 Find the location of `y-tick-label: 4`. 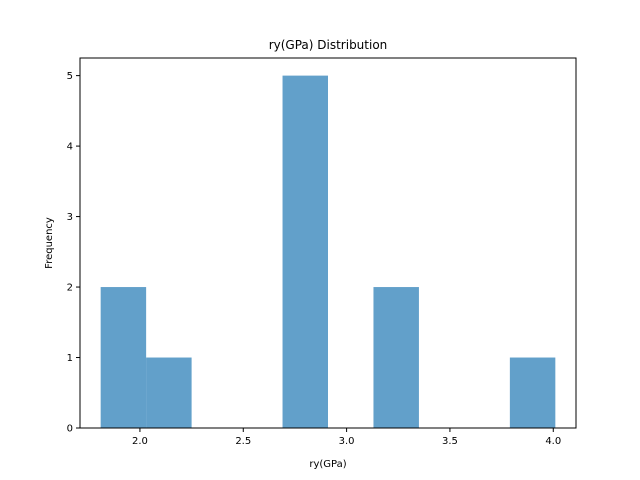

y-tick-label: 4 is located at coordinates (70, 147).